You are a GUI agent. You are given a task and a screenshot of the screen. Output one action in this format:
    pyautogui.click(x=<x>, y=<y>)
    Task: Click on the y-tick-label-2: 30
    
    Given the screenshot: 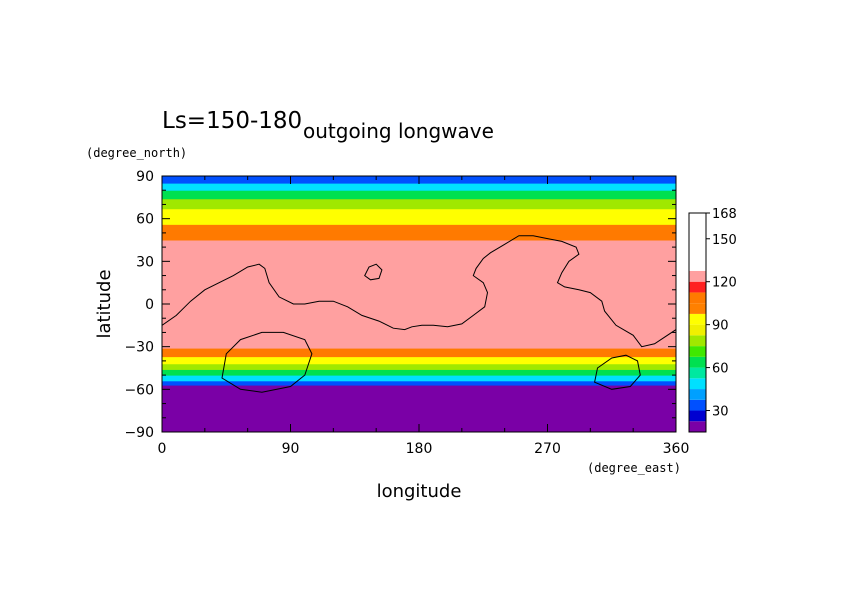 What is the action you would take?
    pyautogui.click(x=145, y=262)
    